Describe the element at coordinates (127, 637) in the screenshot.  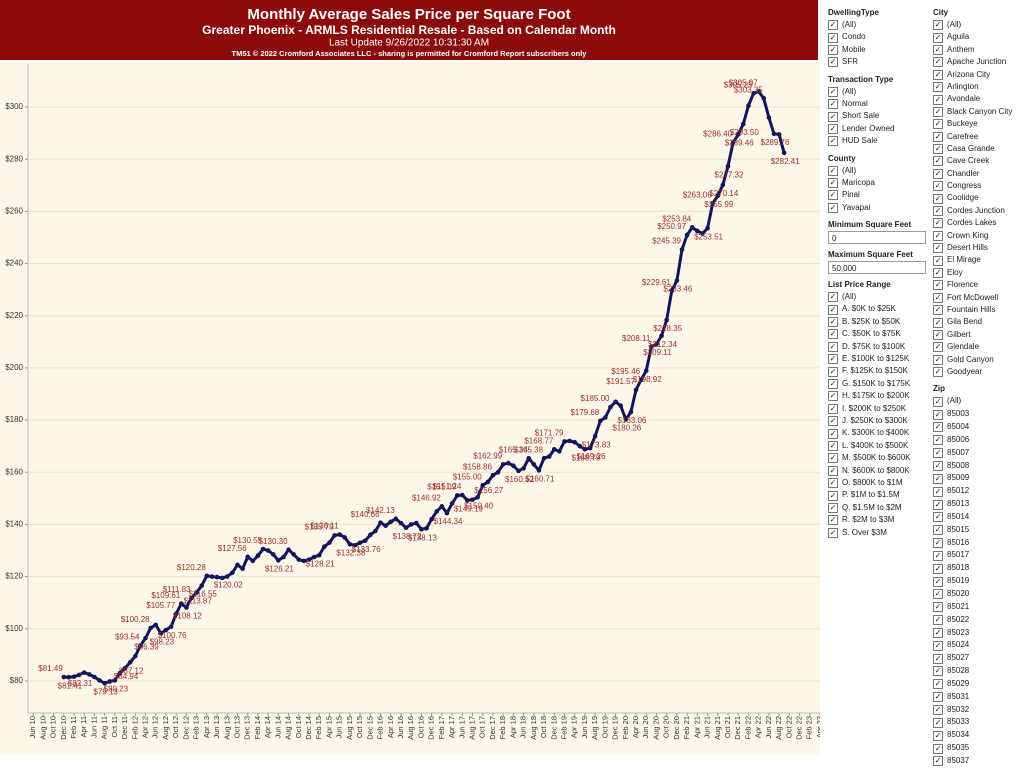
I see `data-label: $93.54` at that location.